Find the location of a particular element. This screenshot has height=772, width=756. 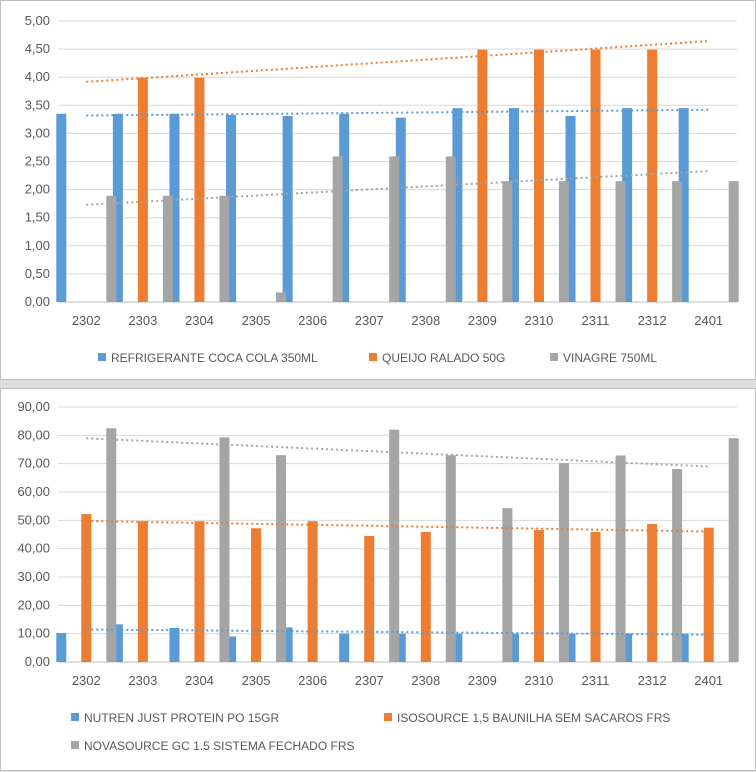

y-tick-label: 40,00 is located at coordinates (33, 548).